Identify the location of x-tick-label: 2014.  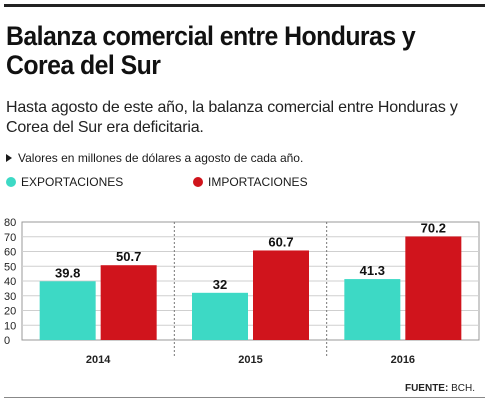
(98, 360).